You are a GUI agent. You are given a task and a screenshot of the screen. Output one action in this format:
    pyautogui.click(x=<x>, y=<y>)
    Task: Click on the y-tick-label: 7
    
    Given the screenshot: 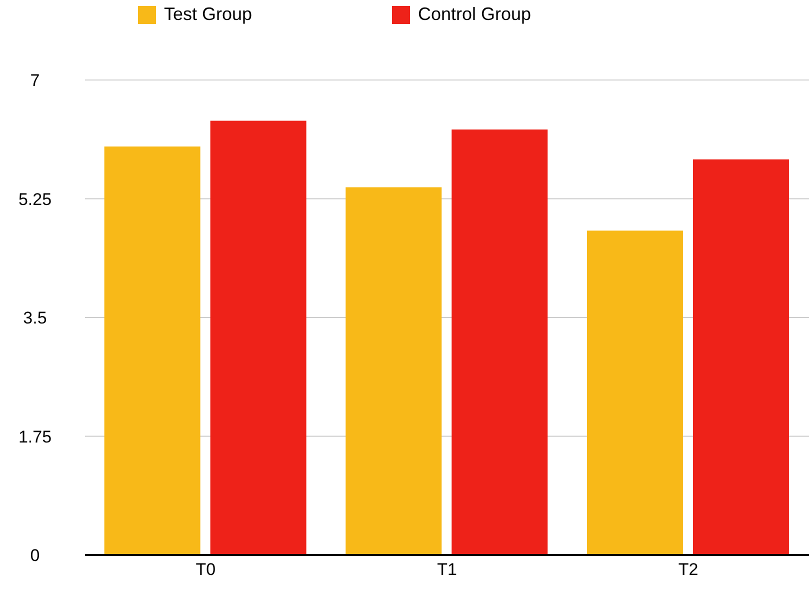 What is the action you would take?
    pyautogui.click(x=35, y=80)
    